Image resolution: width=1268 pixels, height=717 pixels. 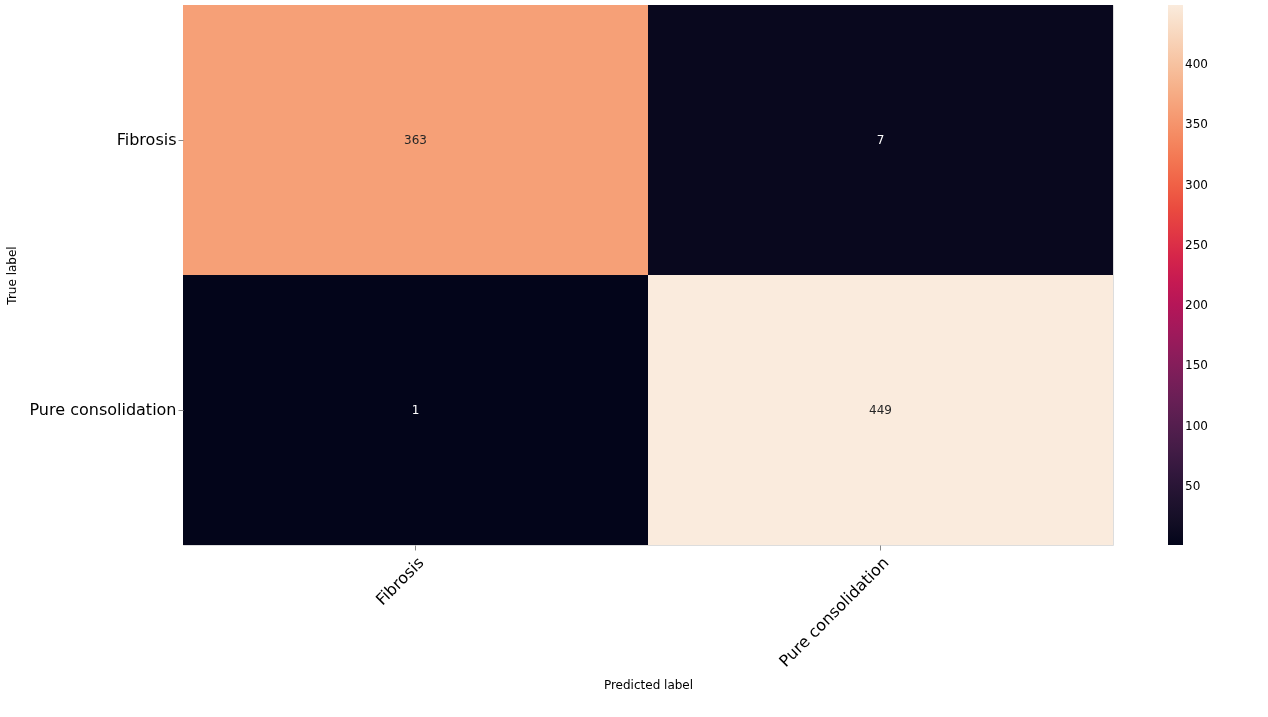 What do you see at coordinates (1196, 305) in the screenshot?
I see `color-bar-label: 200` at bounding box center [1196, 305].